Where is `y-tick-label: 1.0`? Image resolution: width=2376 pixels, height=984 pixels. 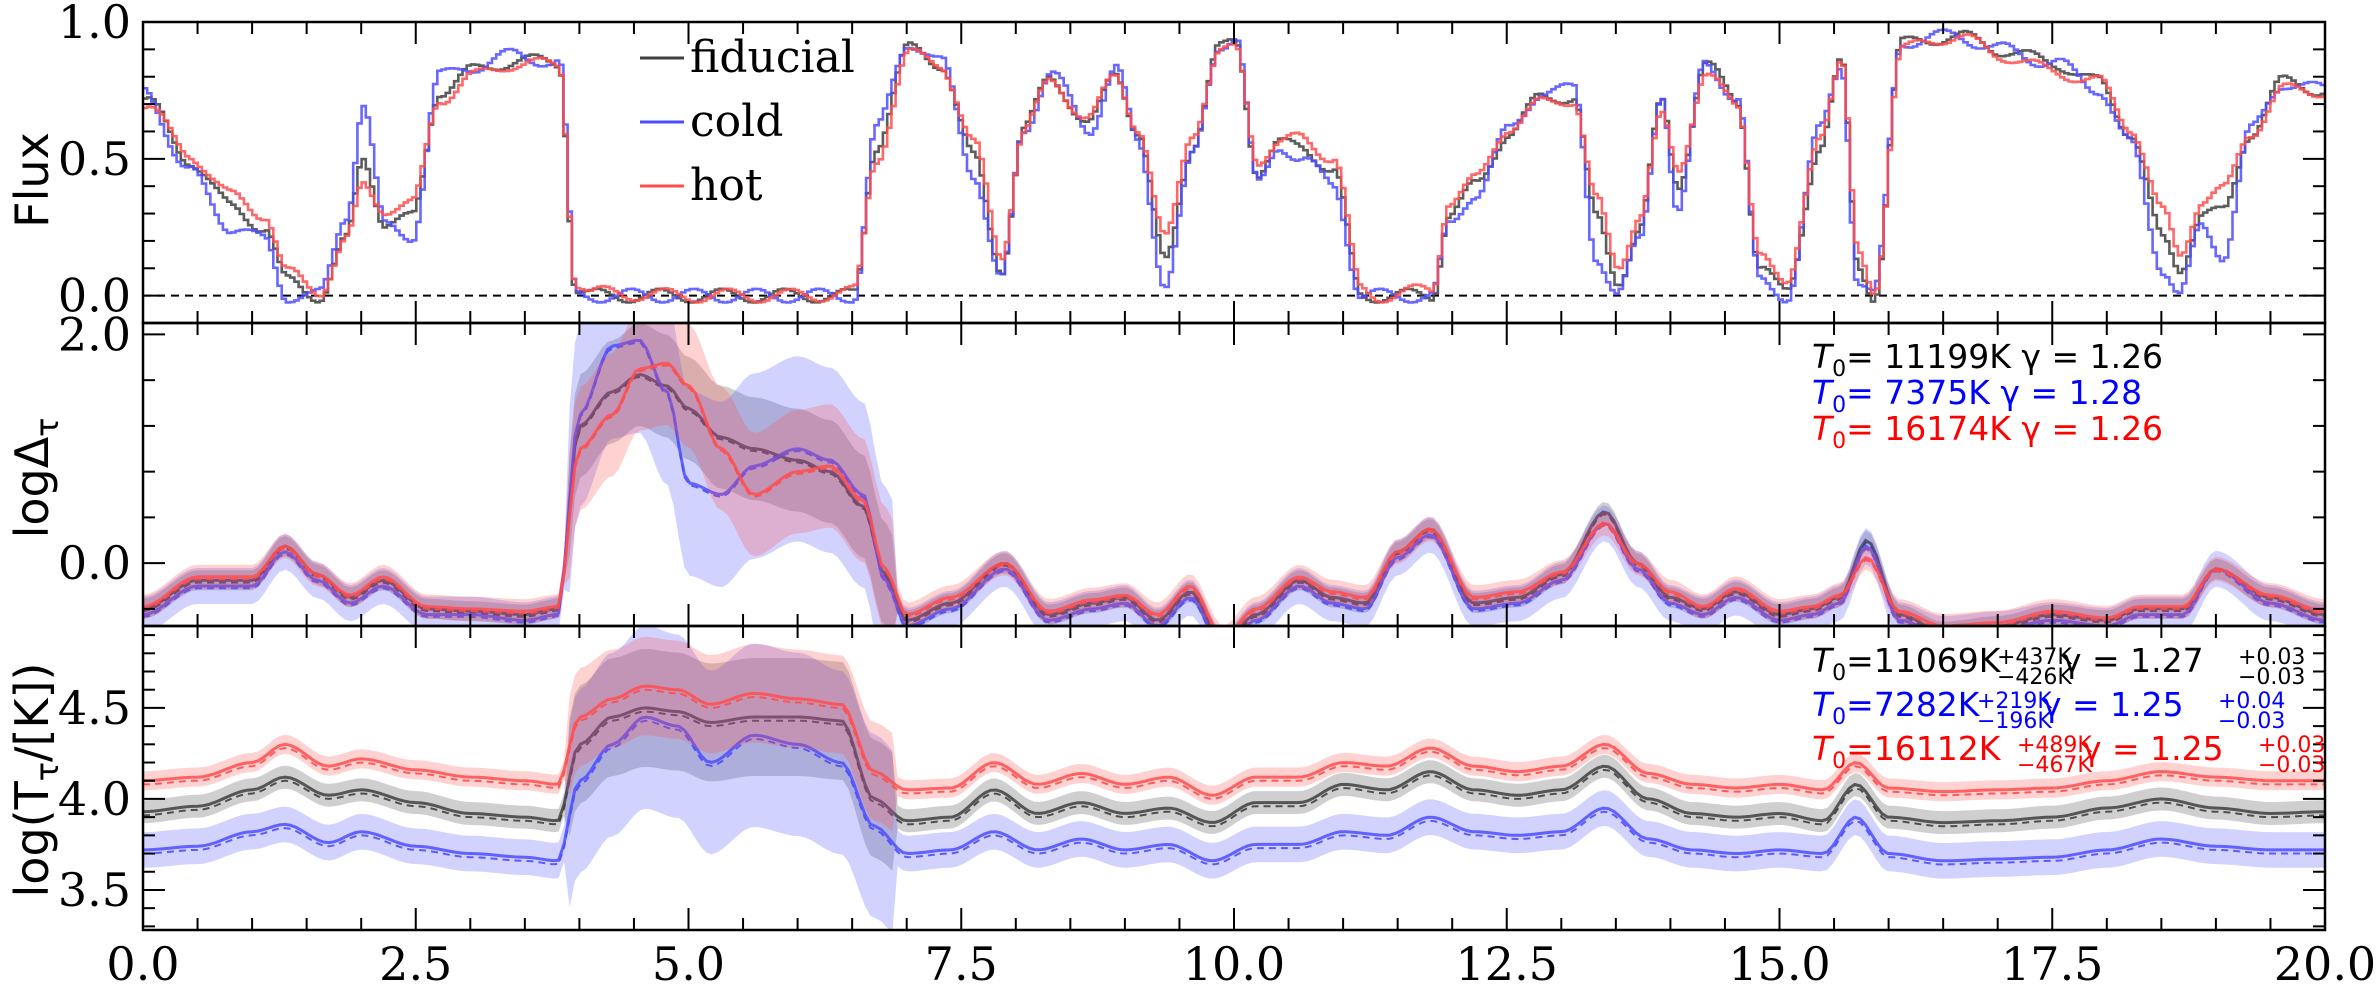 y-tick-label: 1.0 is located at coordinates (94, 24).